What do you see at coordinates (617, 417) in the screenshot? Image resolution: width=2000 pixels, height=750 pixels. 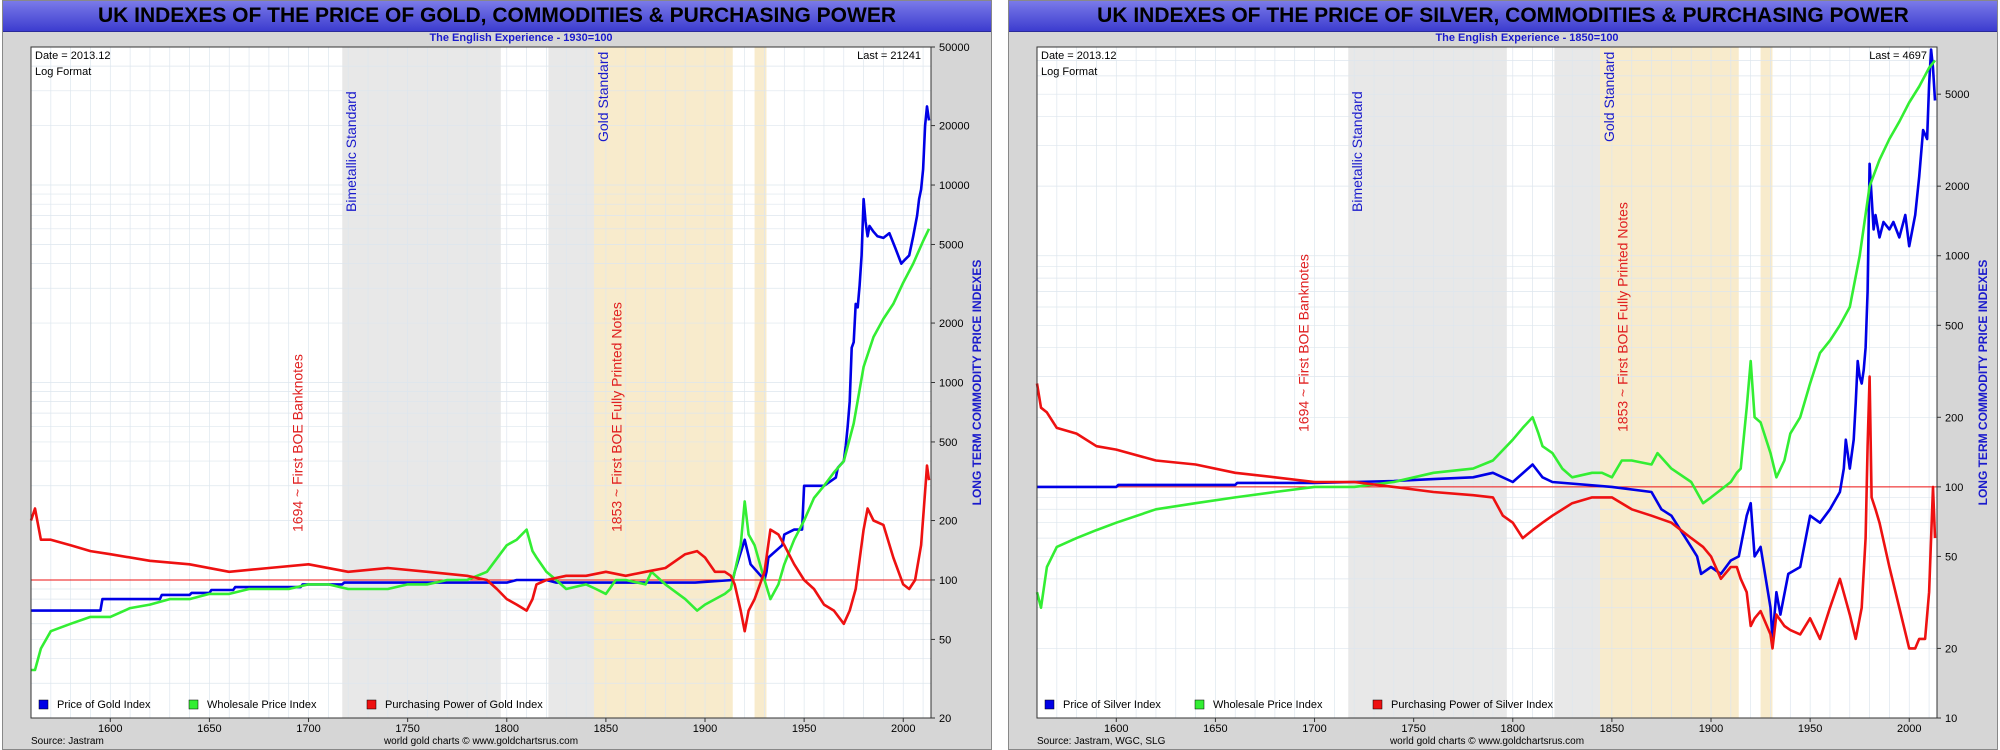 I see `left-printed-notes-label: 1853 ~ First BOE Fully Printed Notes` at bounding box center [617, 417].